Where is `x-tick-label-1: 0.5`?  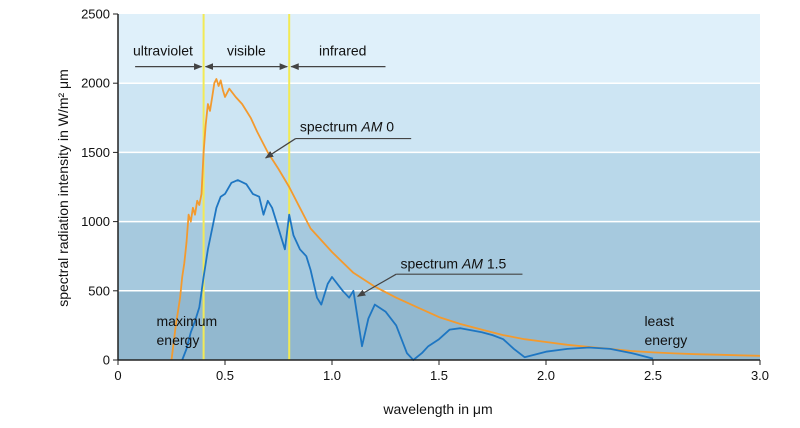
x-tick-label-1: 0.5 is located at coordinates (225, 375).